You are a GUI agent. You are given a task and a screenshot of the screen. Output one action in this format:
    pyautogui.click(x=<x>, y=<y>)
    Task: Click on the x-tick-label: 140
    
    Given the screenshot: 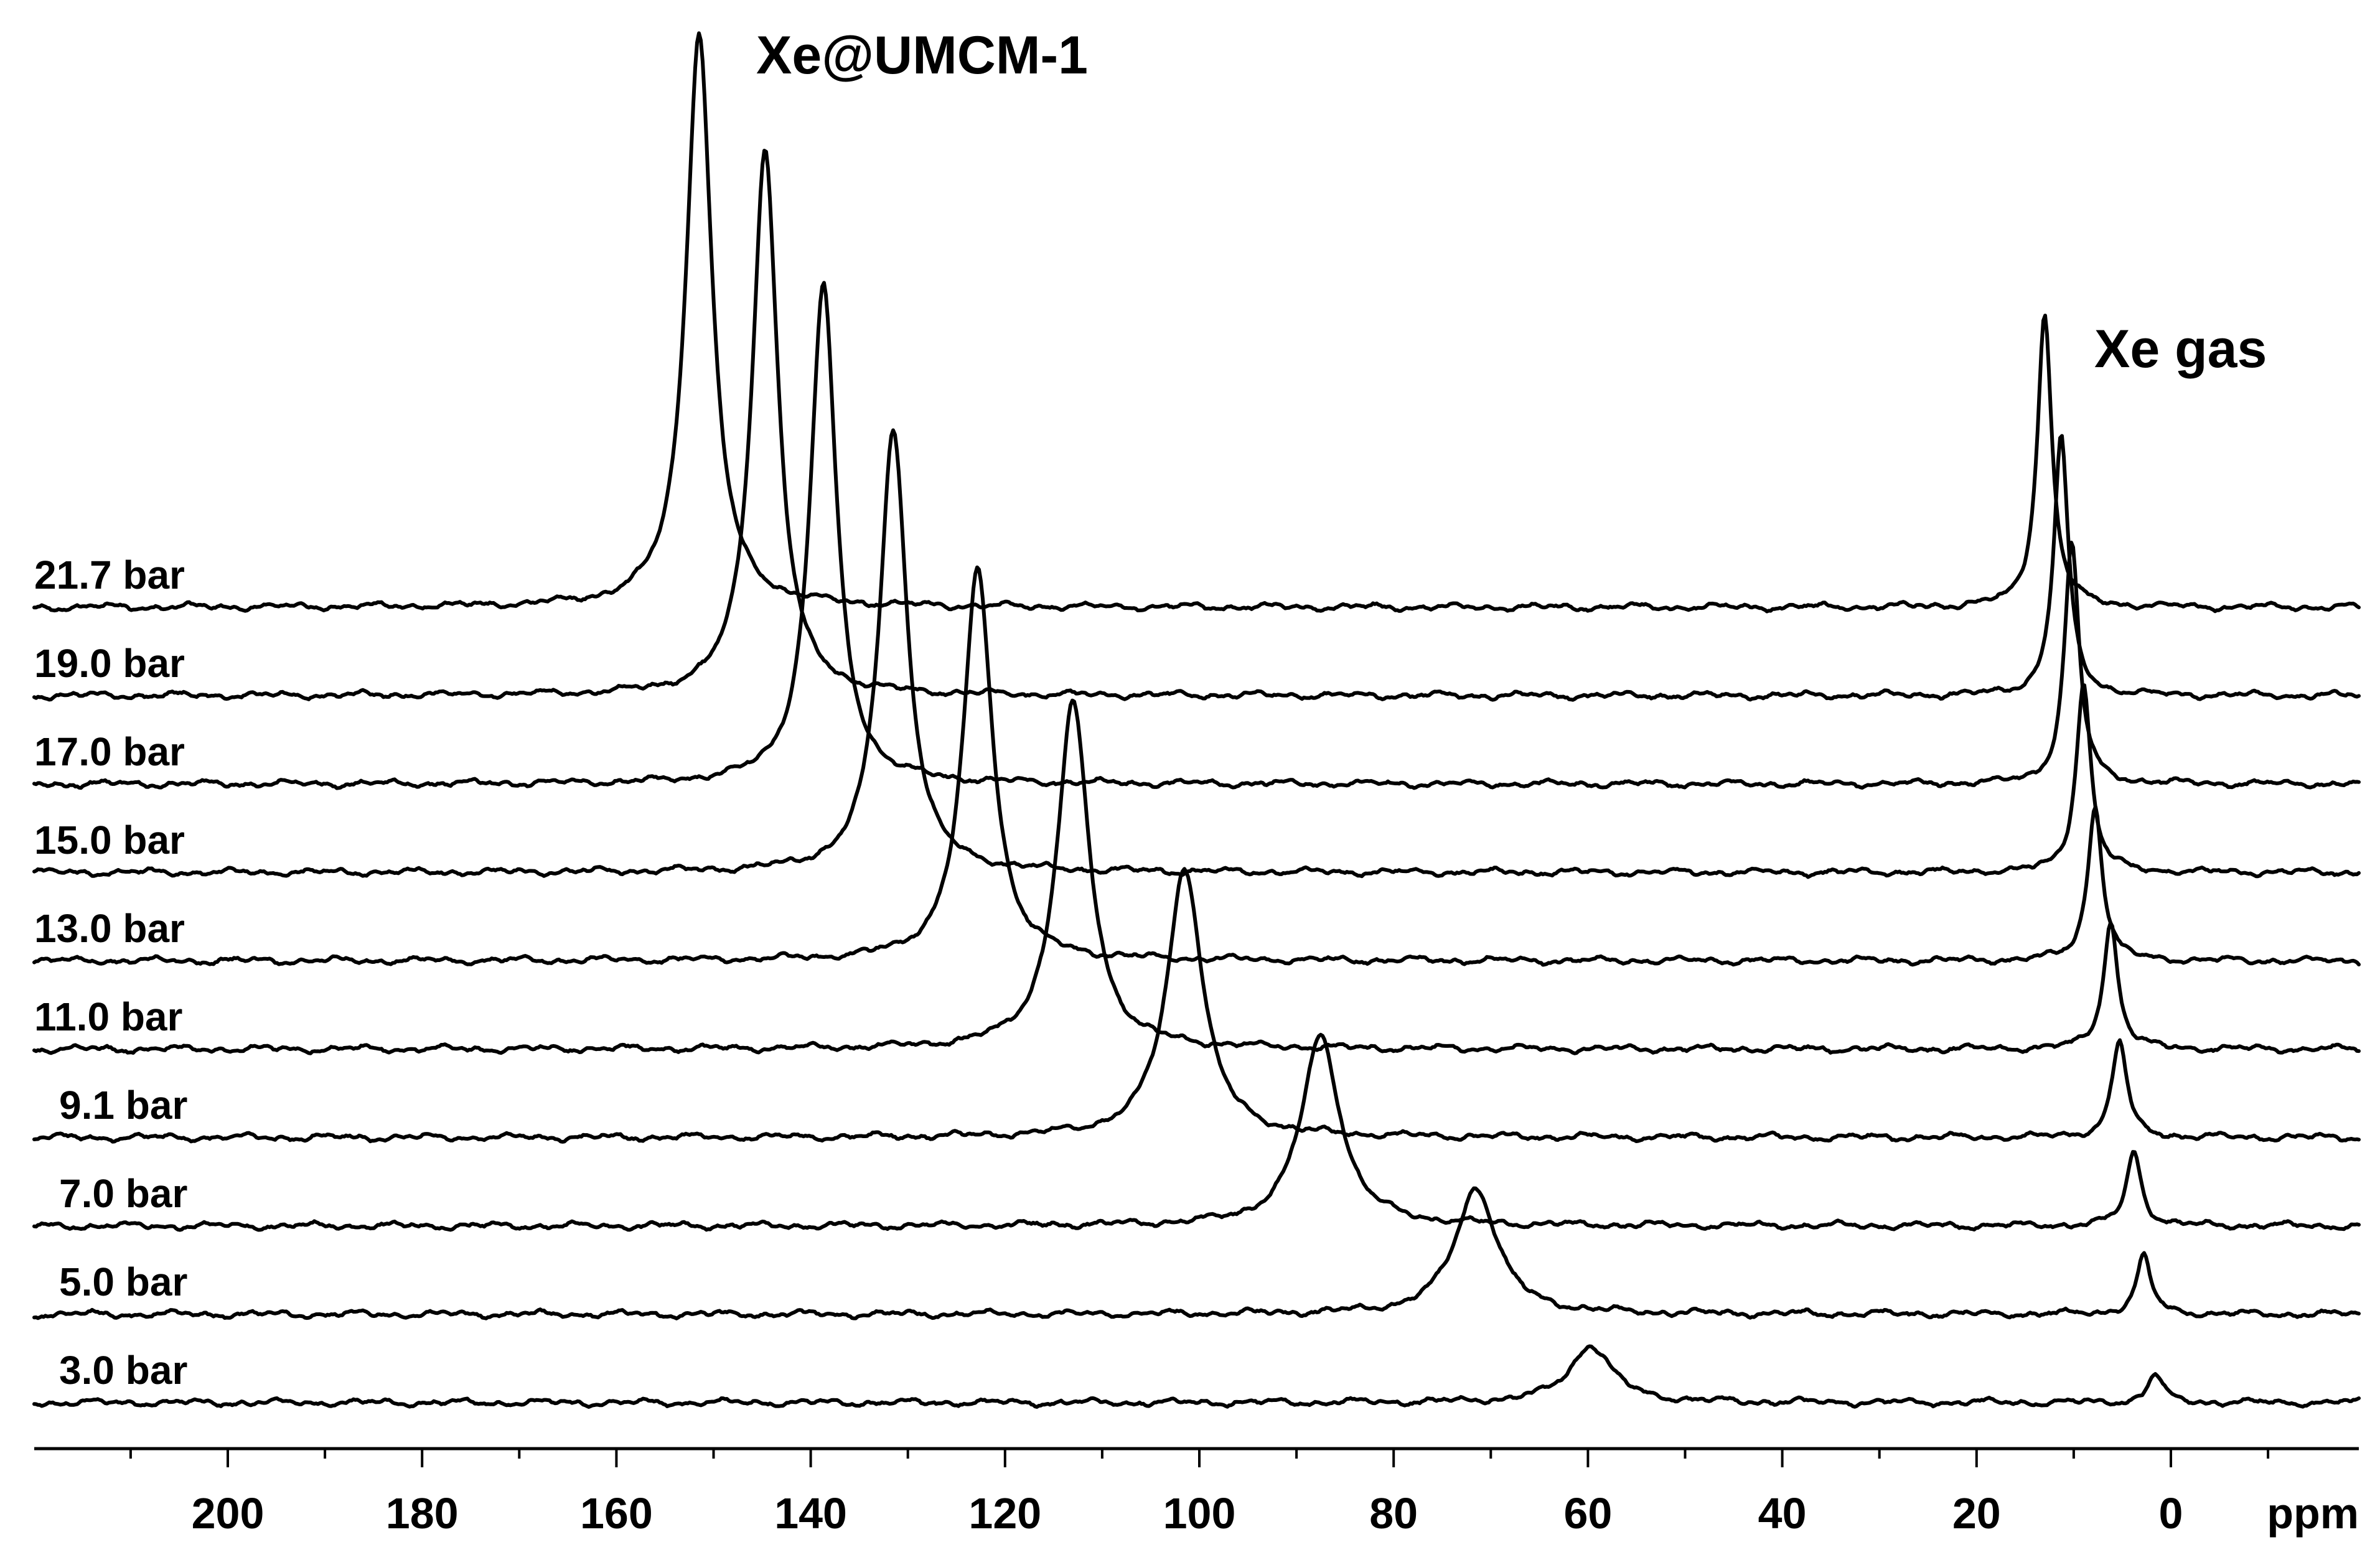 What is the action you would take?
    pyautogui.click(x=811, y=1513)
    